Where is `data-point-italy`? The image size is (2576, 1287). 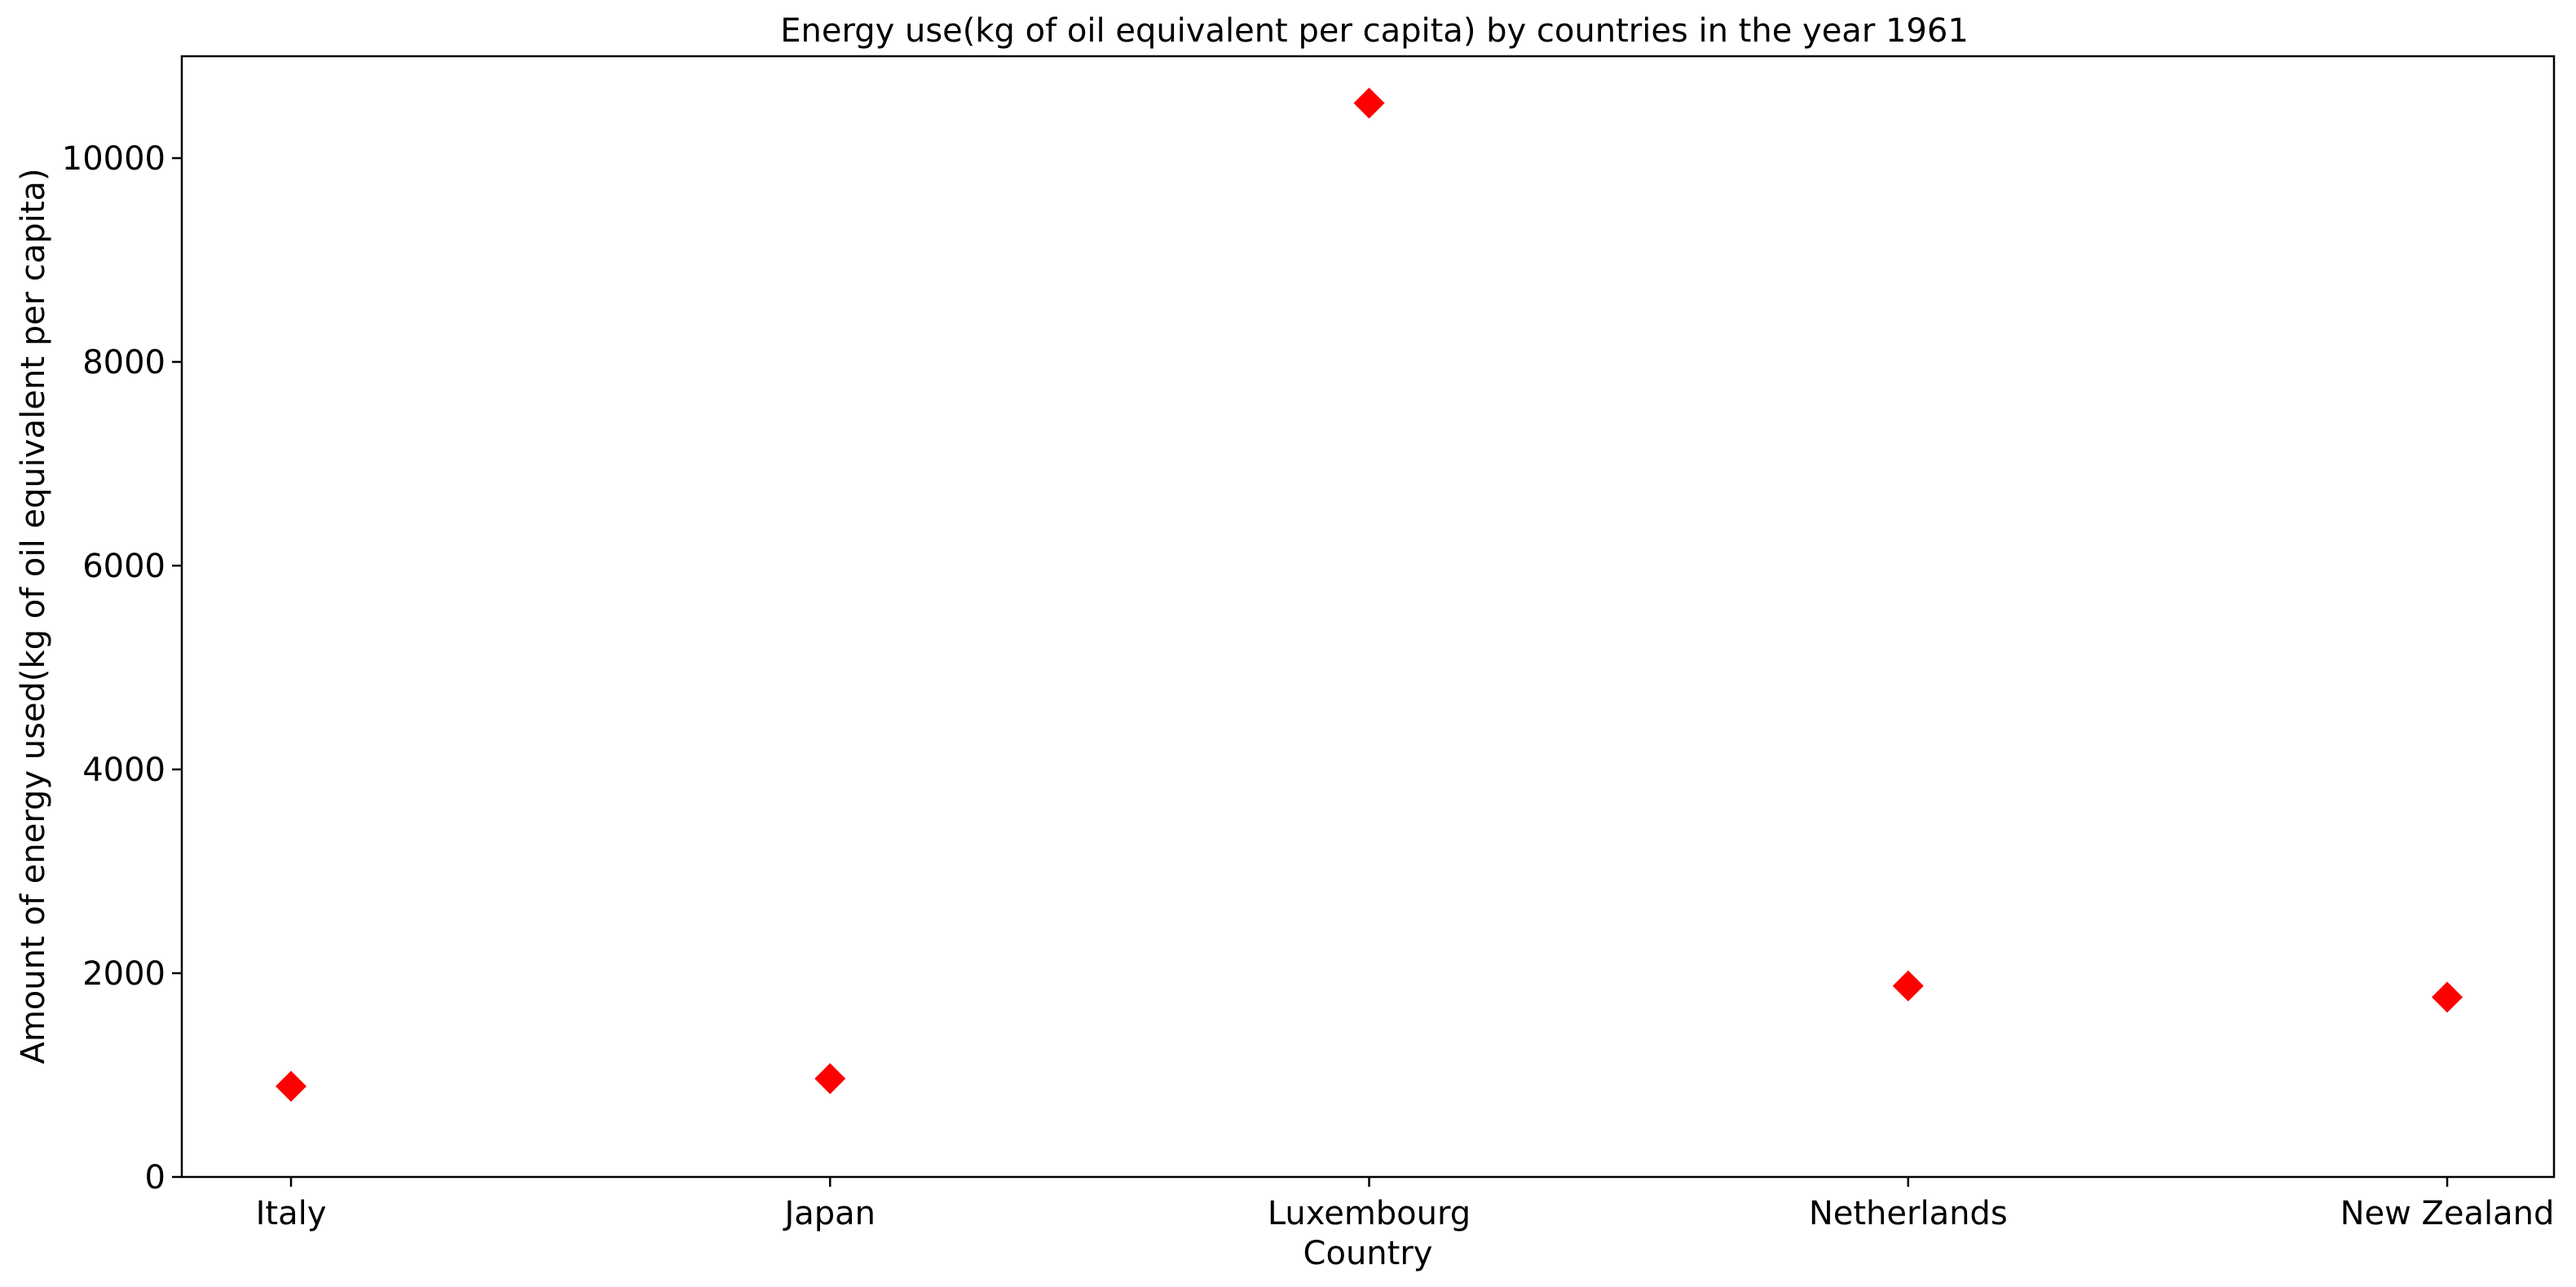 data-point-italy is located at coordinates (291, 1086).